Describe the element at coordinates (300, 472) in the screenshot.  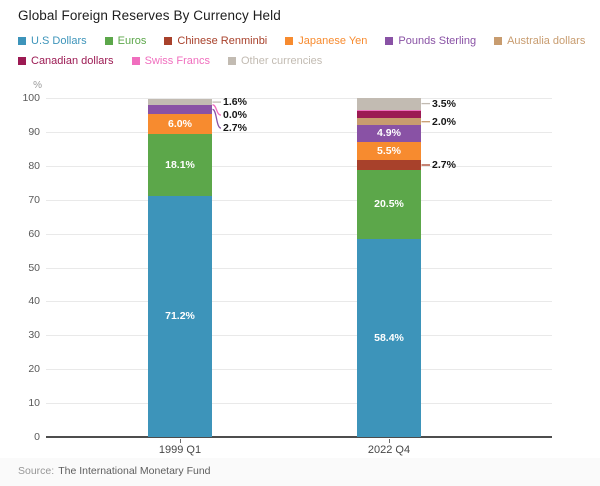
I see `source-footer: Source: The International Monetary Fund` at that location.